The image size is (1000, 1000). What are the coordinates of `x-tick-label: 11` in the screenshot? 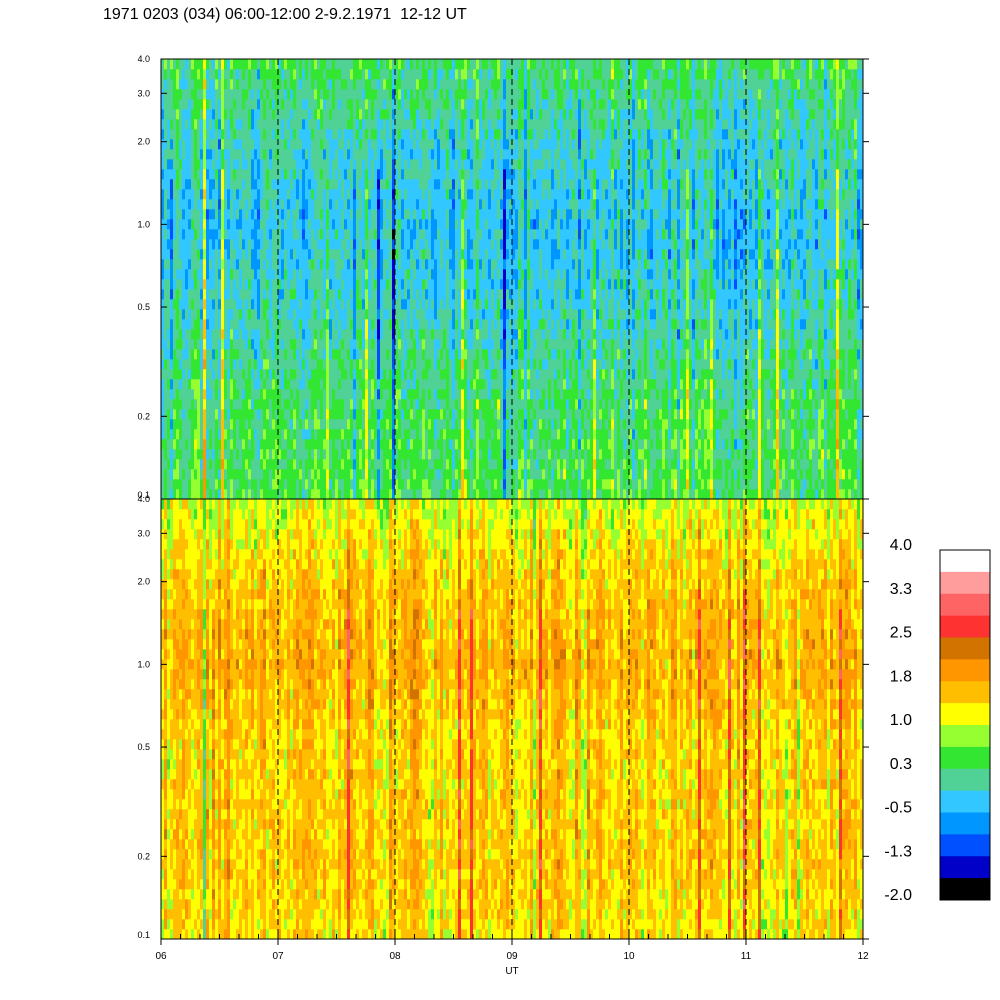 It's located at (746, 956).